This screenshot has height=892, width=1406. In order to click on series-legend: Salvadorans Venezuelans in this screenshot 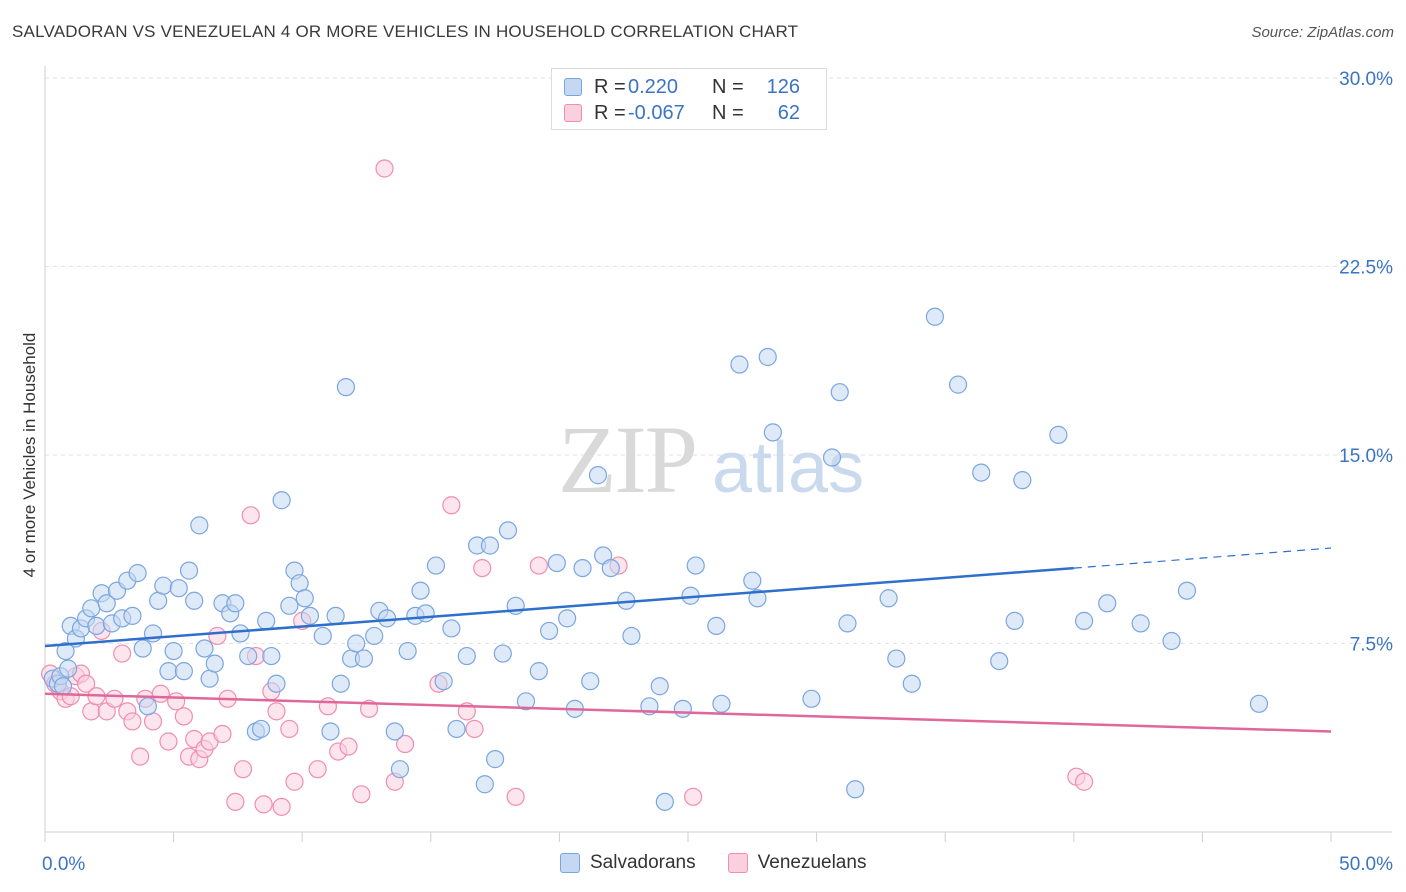, I will do `click(729, 863)`.